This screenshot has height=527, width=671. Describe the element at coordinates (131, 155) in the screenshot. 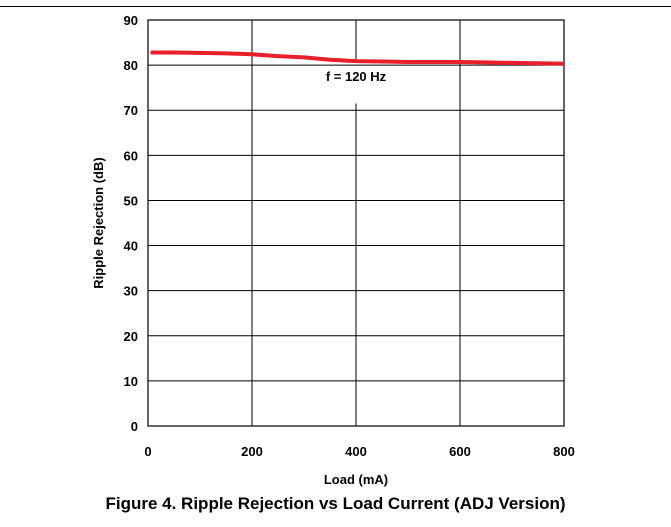

I see `y-tick-label: 60` at that location.